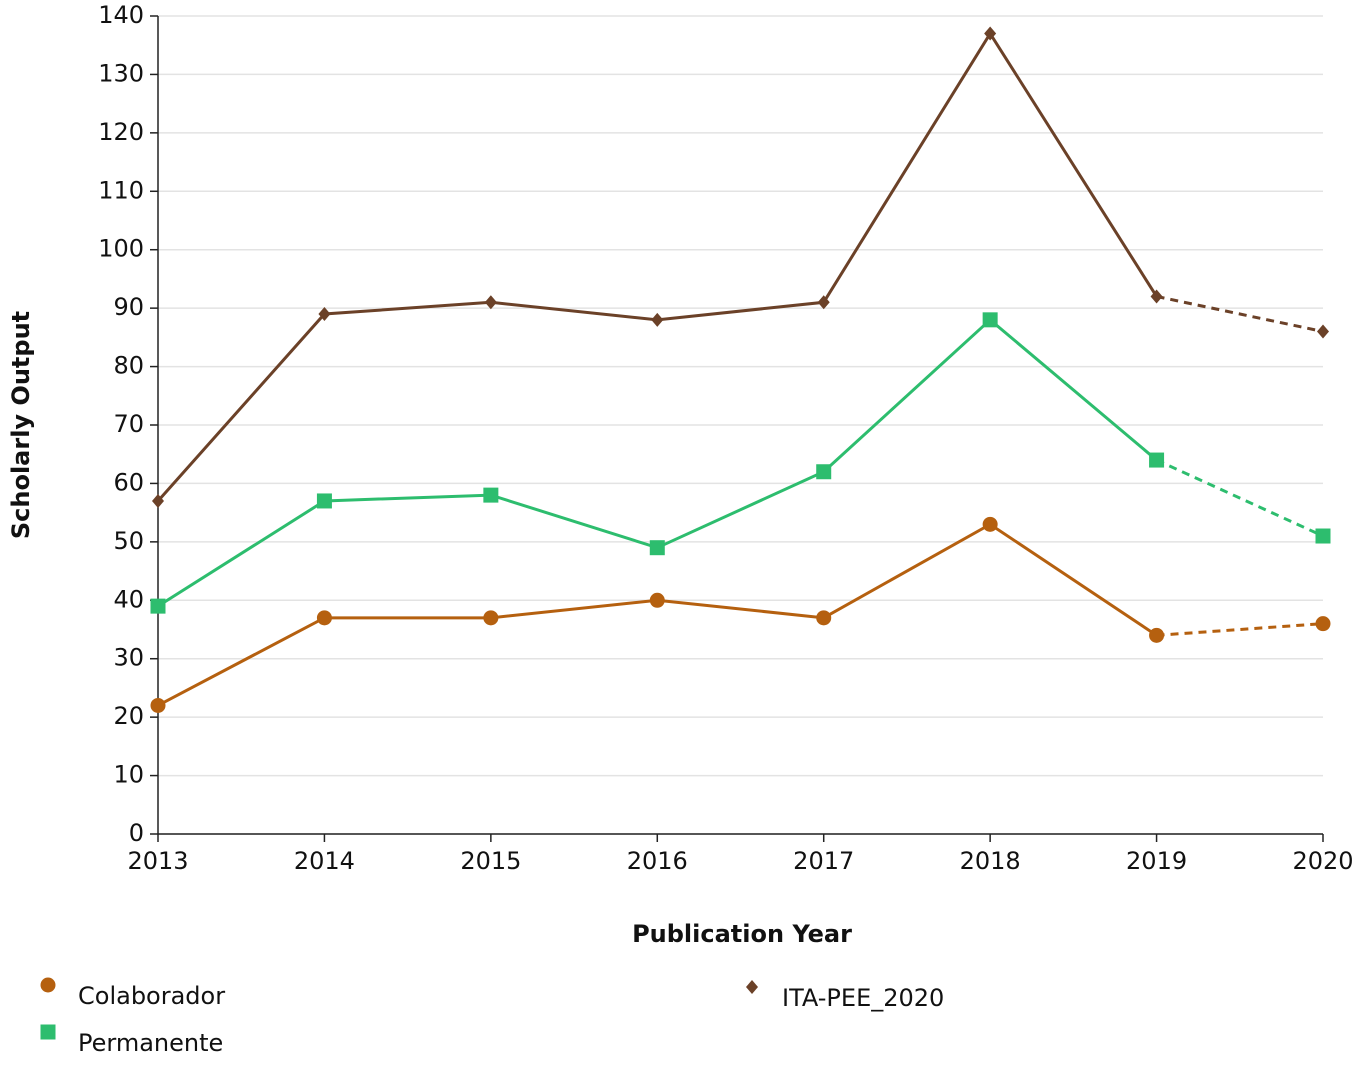 The height and width of the screenshot is (1065, 1364). Describe the element at coordinates (823, 861) in the screenshot. I see `x-tick-label: 2017` at that location.